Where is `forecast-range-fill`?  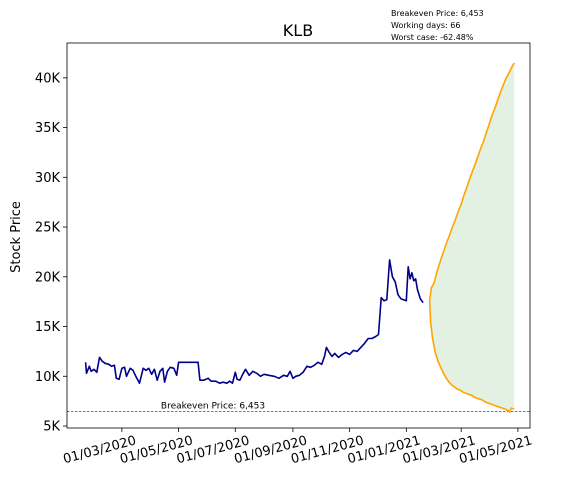 forecast-range-fill is located at coordinates (472, 237).